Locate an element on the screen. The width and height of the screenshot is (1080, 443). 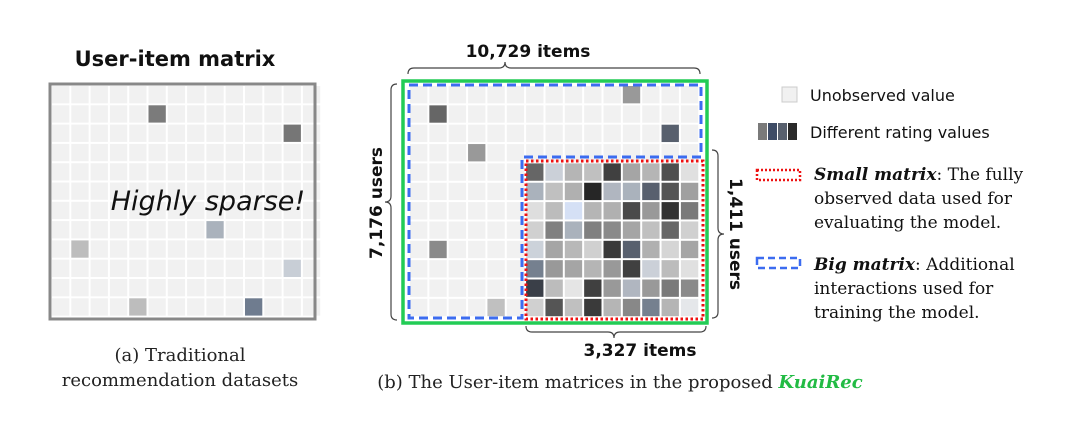
big-matrix-legend-line1: Big matrix: Additional is located at coordinates (914, 265).